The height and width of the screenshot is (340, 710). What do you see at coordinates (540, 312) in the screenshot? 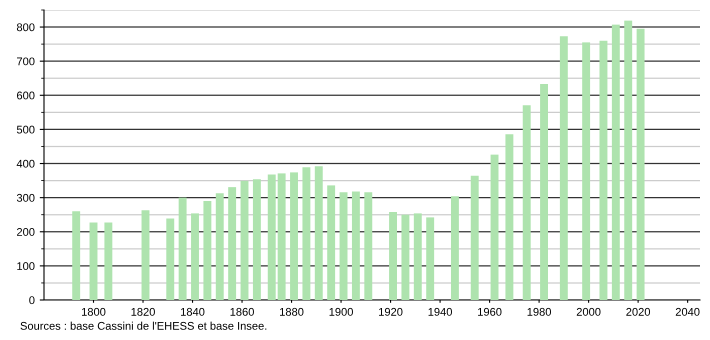
I see `x-tick-label: 1980` at bounding box center [540, 312].